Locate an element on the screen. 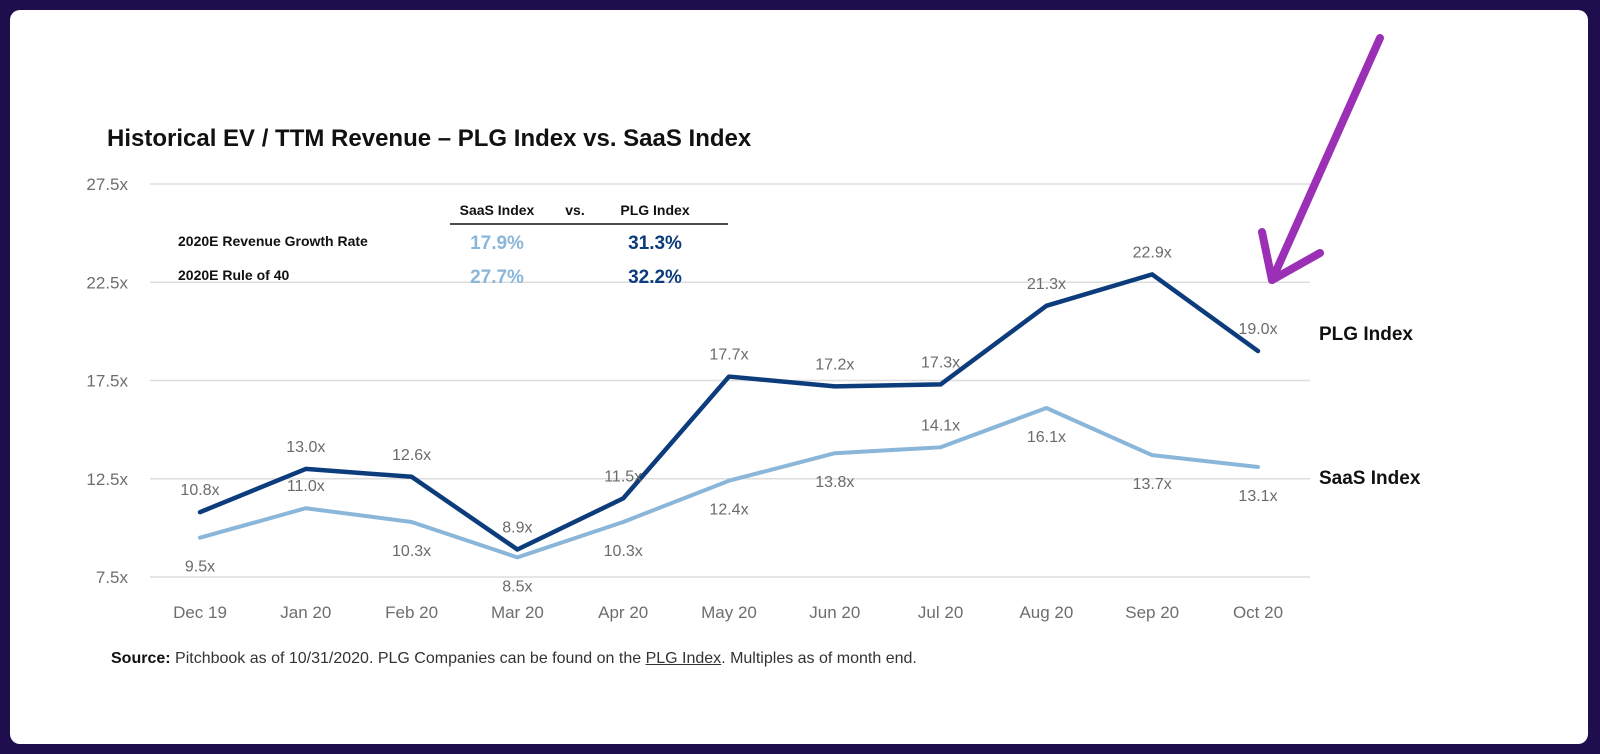 Image resolution: width=1600 pixels, height=754 pixels. x-tick-label: Aug 20 is located at coordinates (1046, 612).